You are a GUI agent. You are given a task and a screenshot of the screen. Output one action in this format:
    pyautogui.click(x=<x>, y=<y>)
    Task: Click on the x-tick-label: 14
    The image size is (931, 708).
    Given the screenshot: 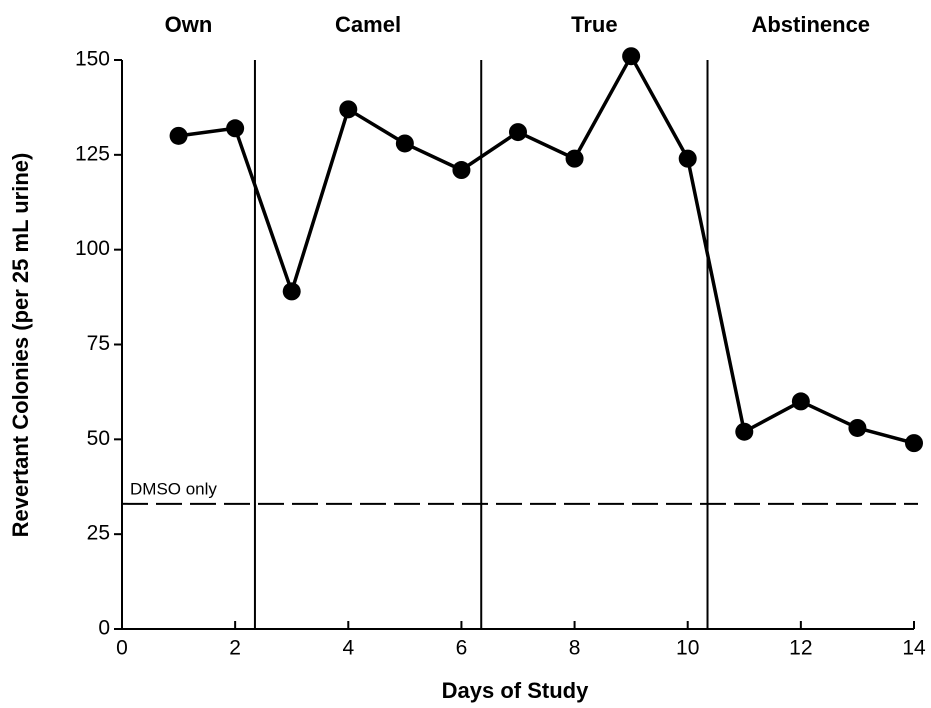 What is the action you would take?
    pyautogui.click(x=914, y=648)
    